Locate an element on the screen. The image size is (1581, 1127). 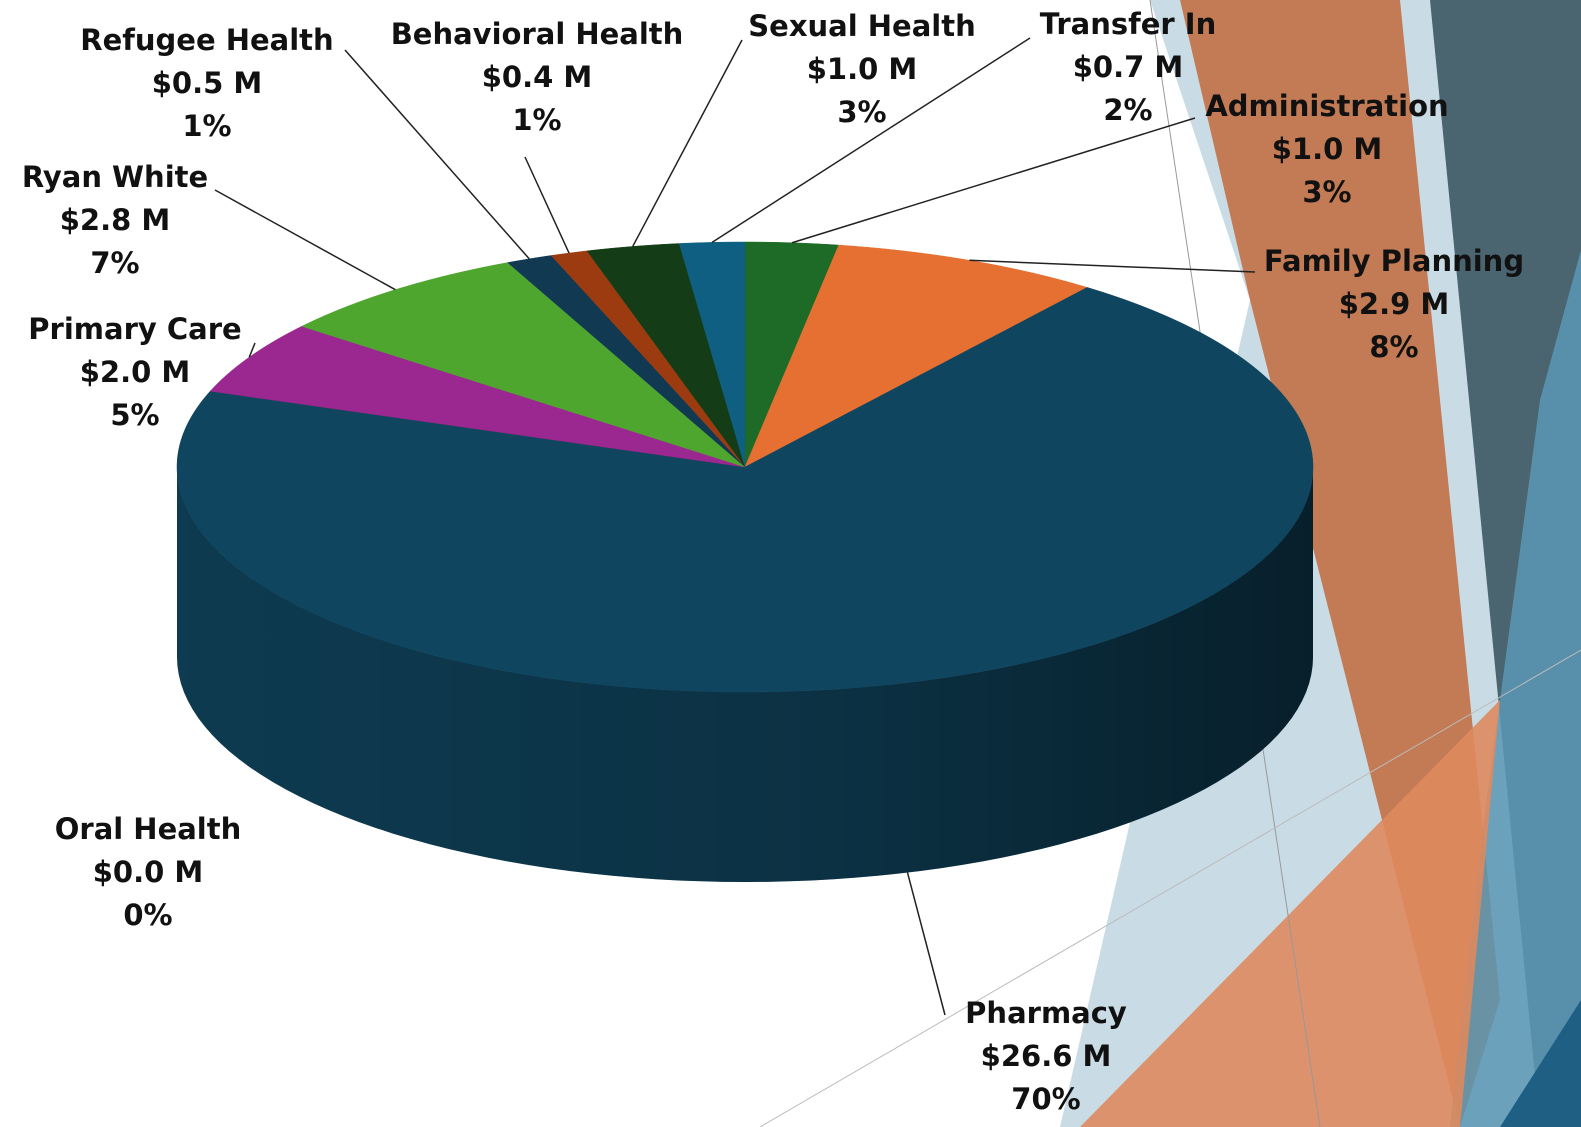
percent-label: 0% is located at coordinates (147, 915).